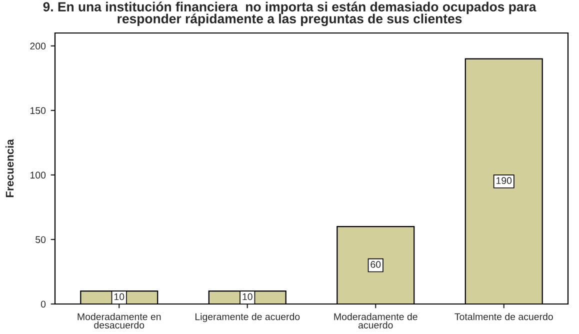 This screenshot has height=334, width=579. I want to click on y-axis-title: Frecuencia, so click(10, 168).